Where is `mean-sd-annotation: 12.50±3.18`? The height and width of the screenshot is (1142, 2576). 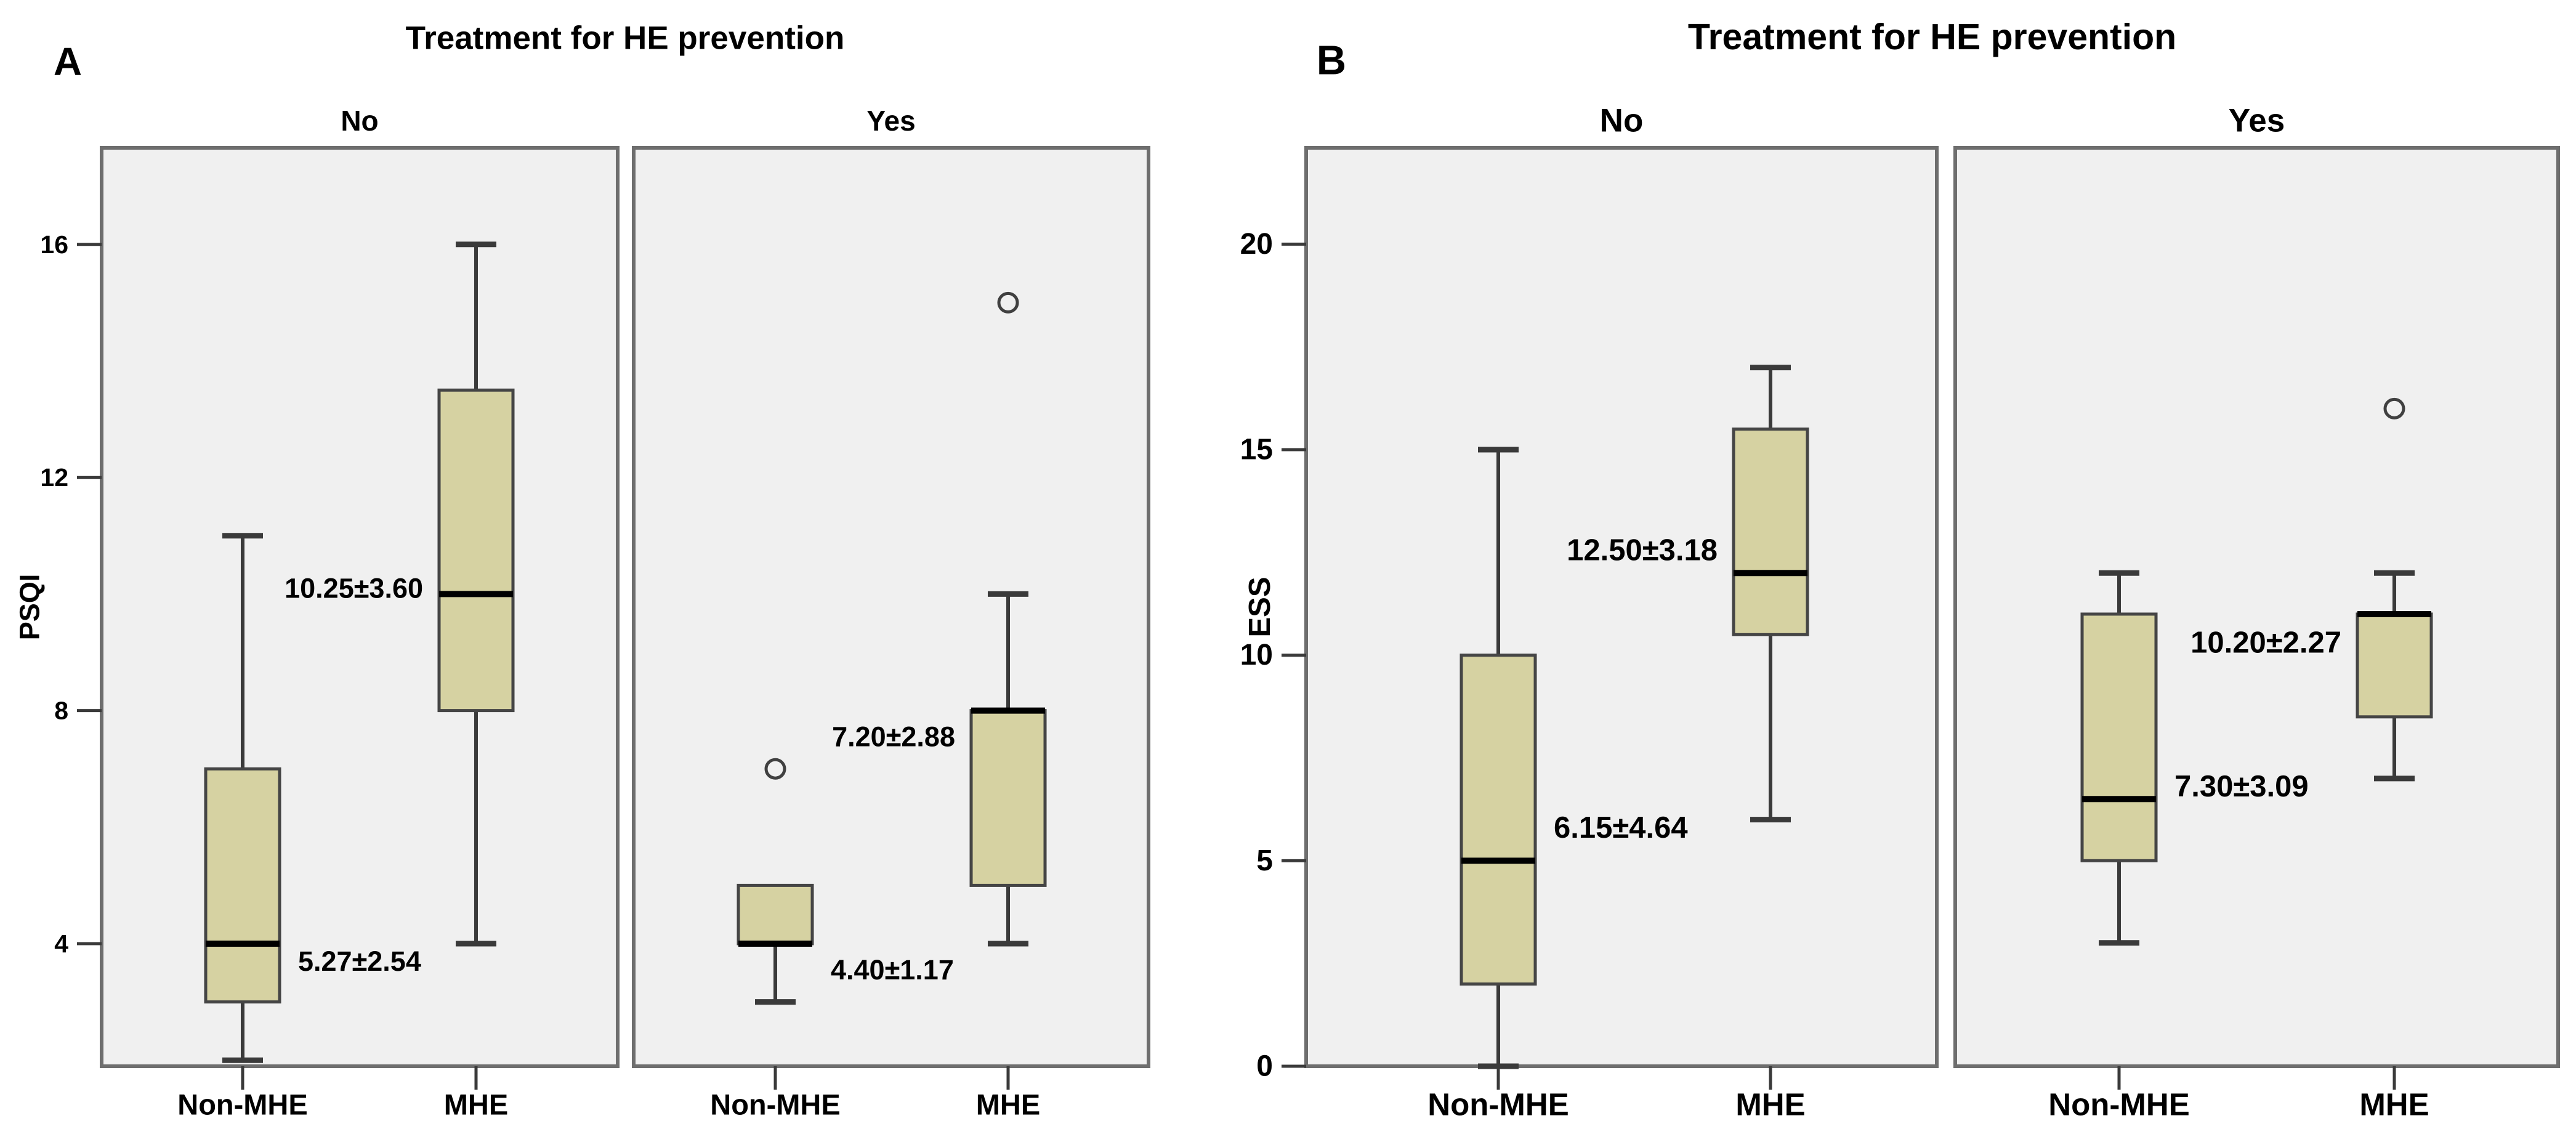 mean-sd-annotation: 12.50±3.18 is located at coordinates (1642, 550).